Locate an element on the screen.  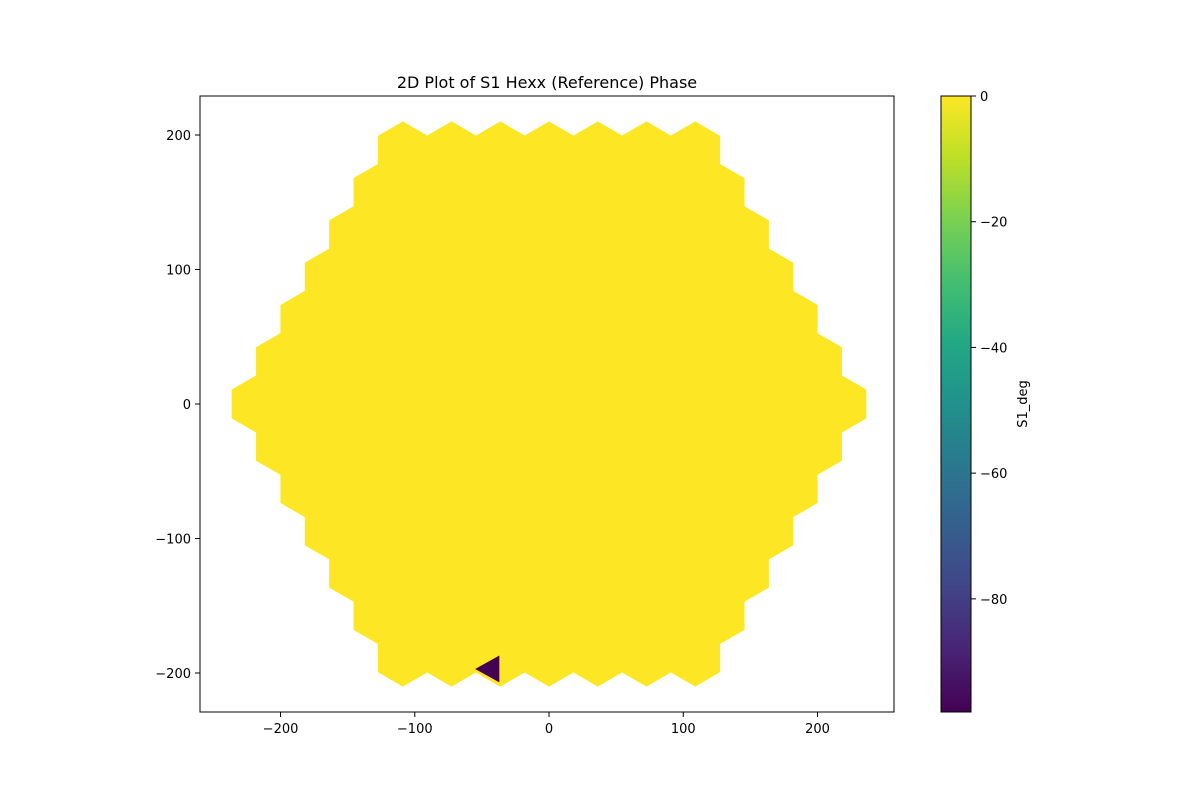
x-tick-label: 100 is located at coordinates (683, 729).